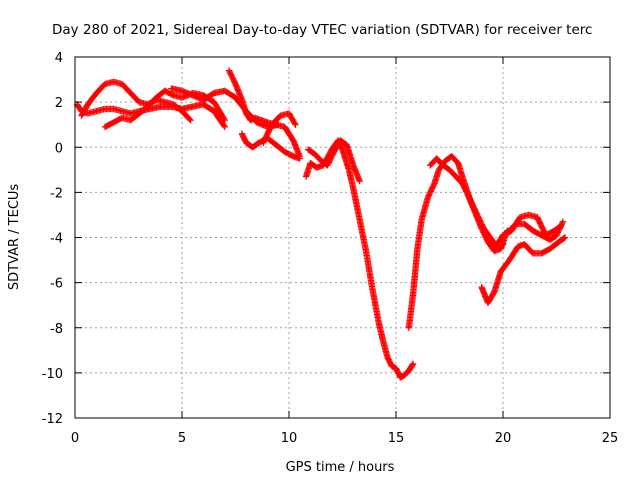  Describe the element at coordinates (503, 438) in the screenshot. I see `x-tick-label: 20` at that location.